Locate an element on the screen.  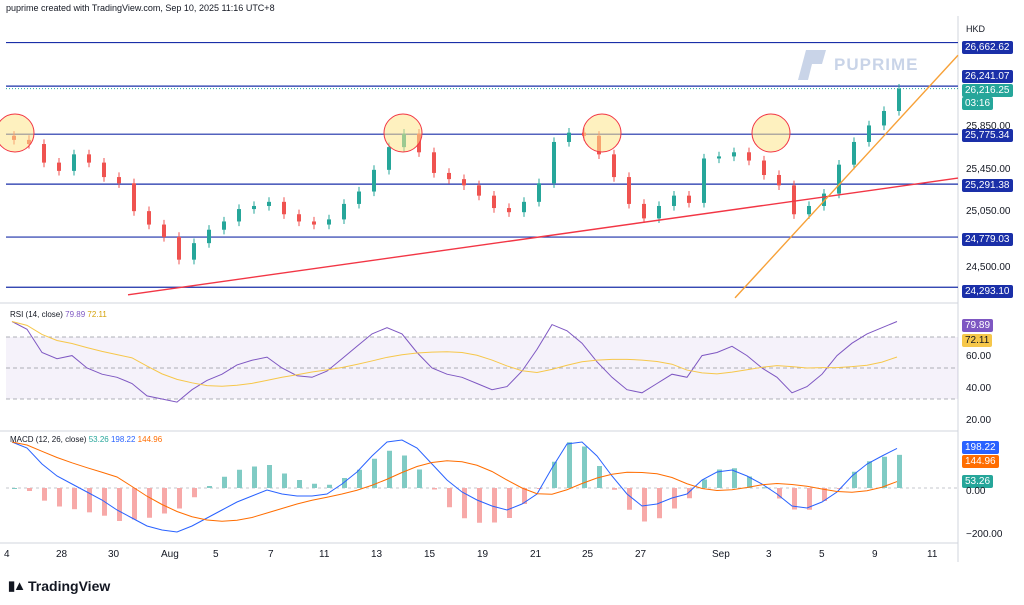
rsi-ma-tag: 72.11 is located at coordinates (977, 340).